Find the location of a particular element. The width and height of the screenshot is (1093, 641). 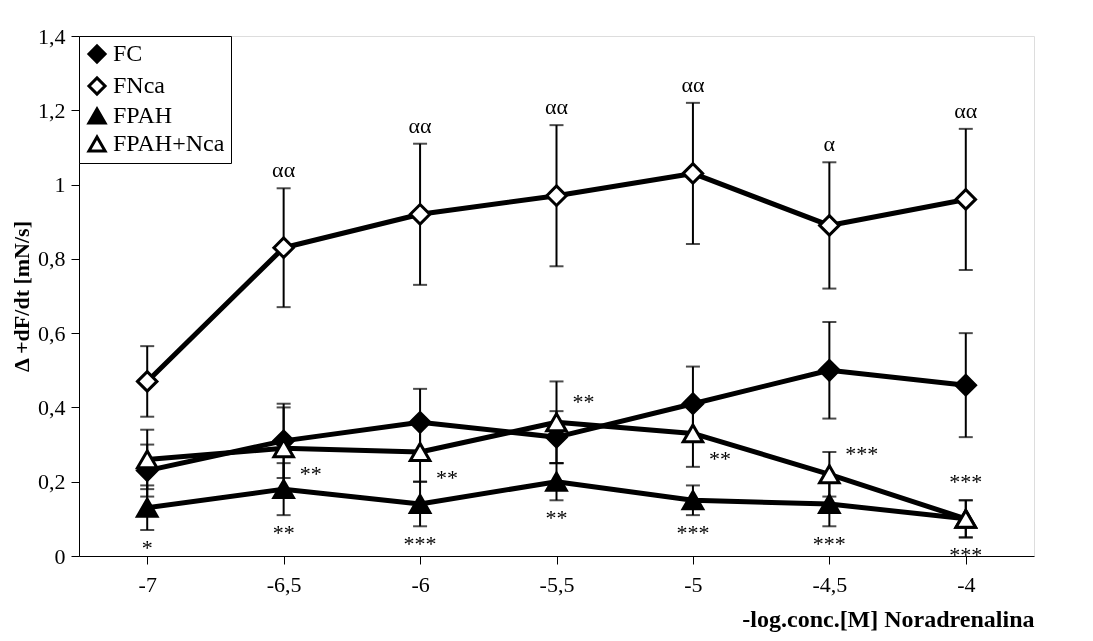

legend-label: FC is located at coordinates (128, 53).